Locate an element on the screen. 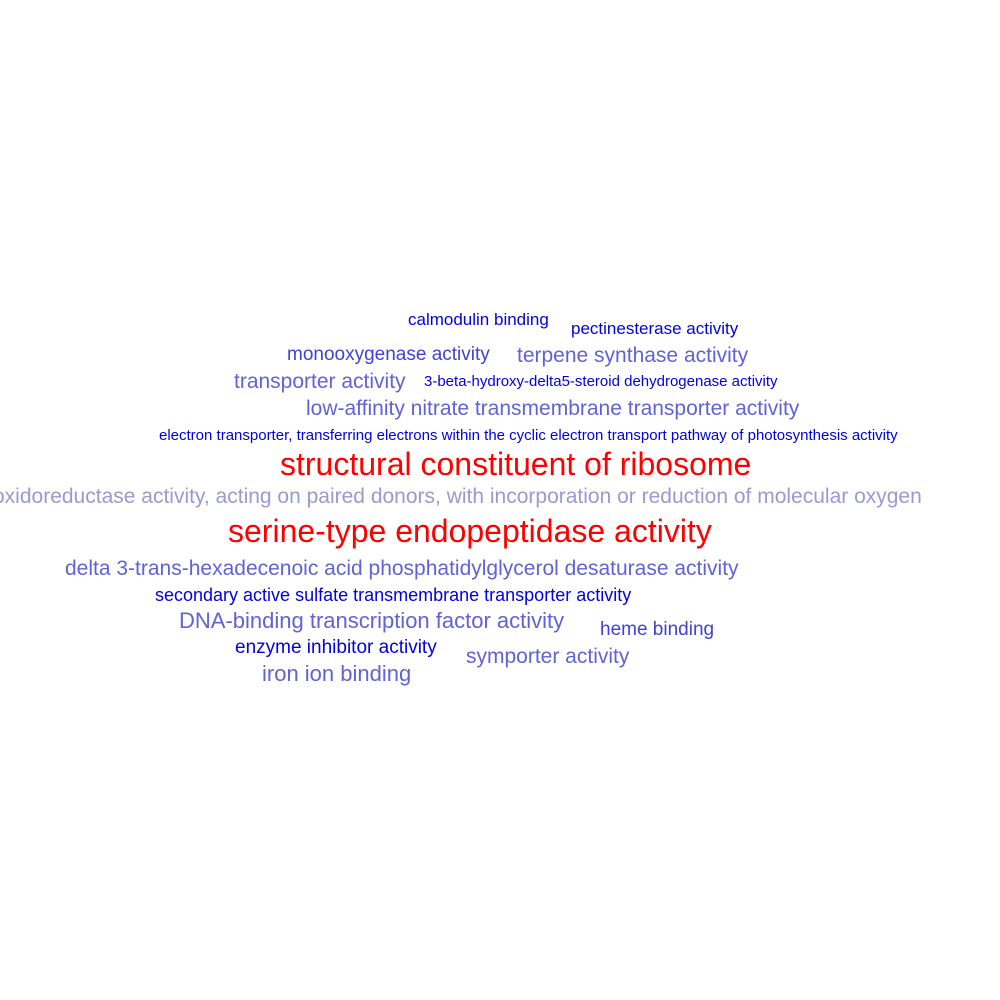  term-heme-binding: heme binding is located at coordinates (657, 629).